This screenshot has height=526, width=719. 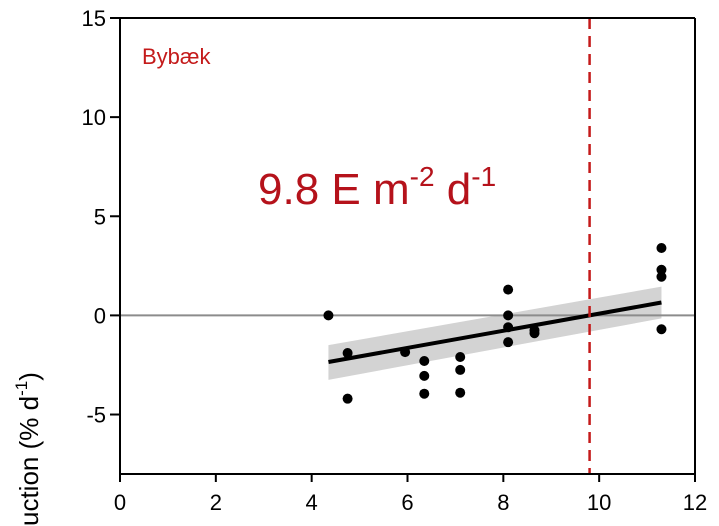 I want to click on x-tick-label: 10, so click(x=599, y=502).